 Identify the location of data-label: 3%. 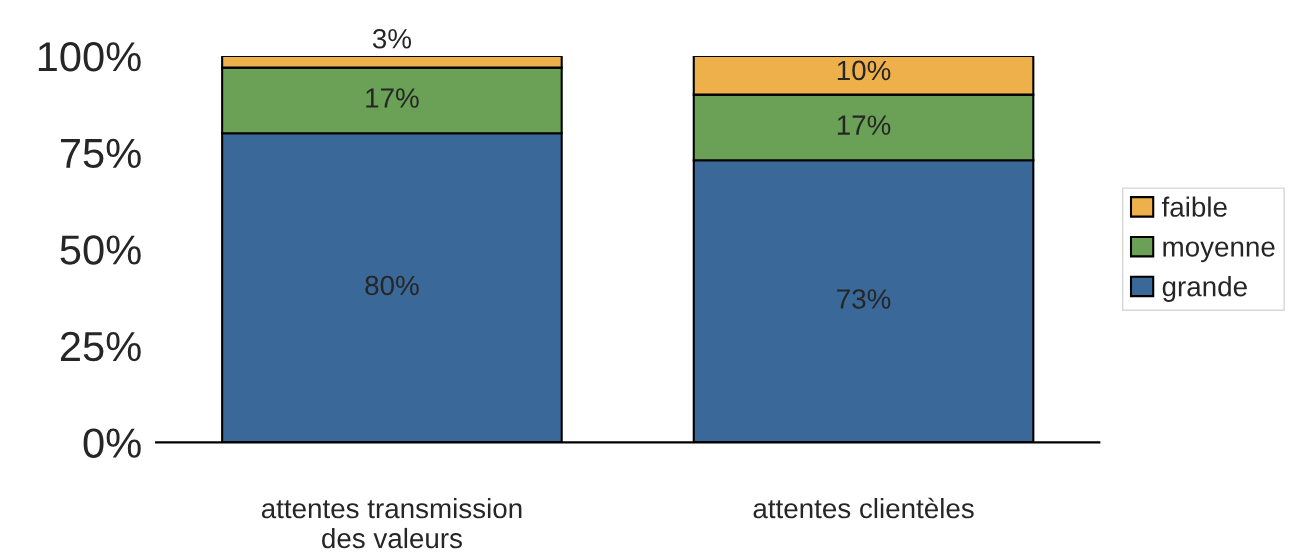
(392, 38).